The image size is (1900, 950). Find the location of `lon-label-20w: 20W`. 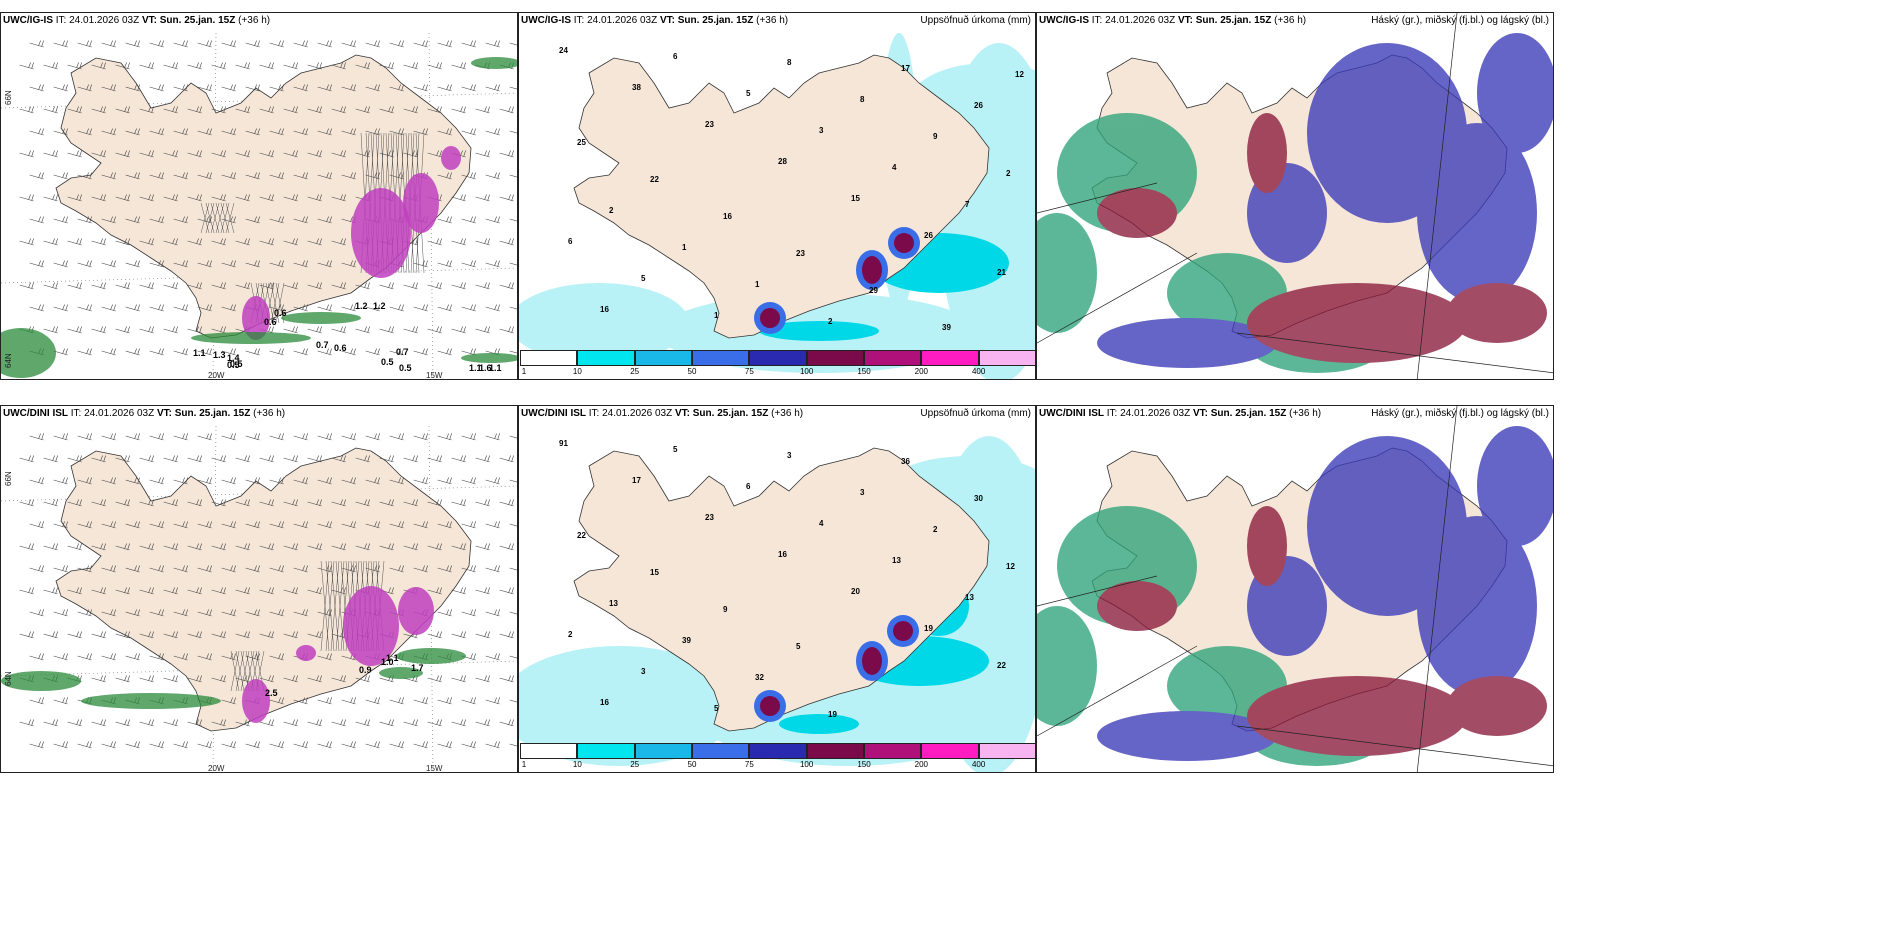

lon-label-20w: 20W is located at coordinates (216, 375).